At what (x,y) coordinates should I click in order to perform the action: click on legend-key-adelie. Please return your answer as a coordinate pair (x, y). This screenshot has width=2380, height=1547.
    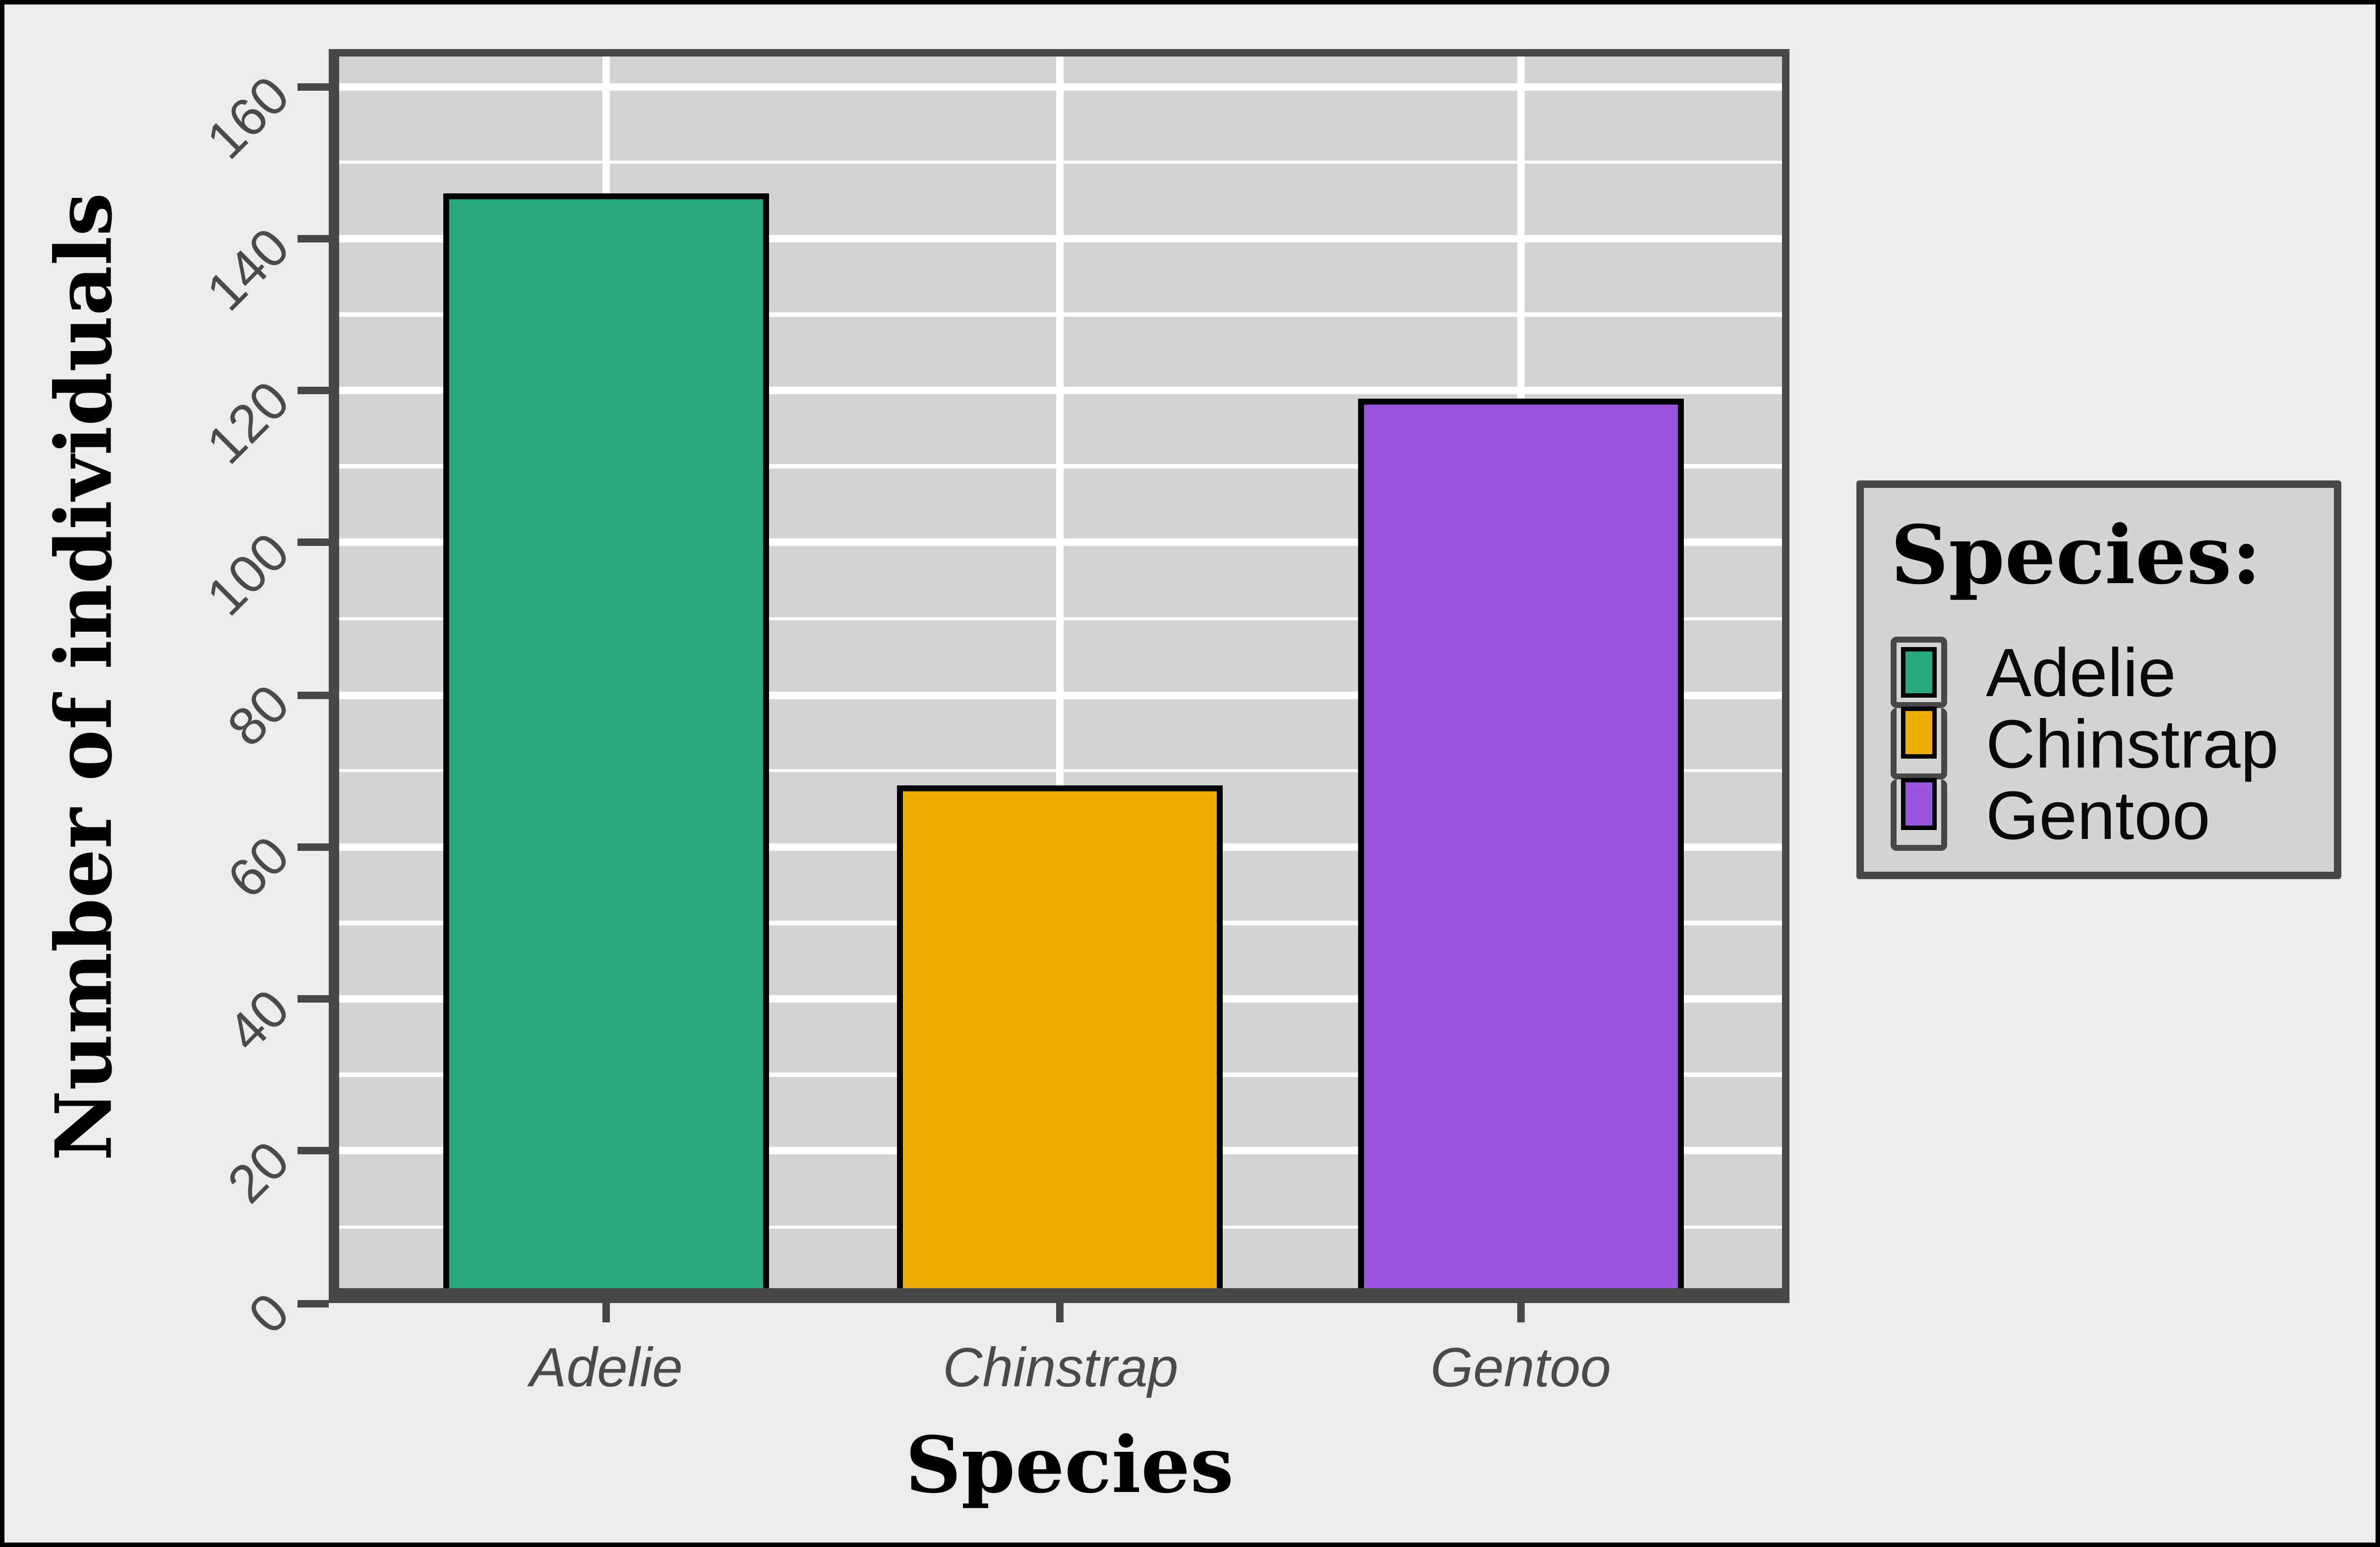
    Looking at the image, I should click on (1919, 672).